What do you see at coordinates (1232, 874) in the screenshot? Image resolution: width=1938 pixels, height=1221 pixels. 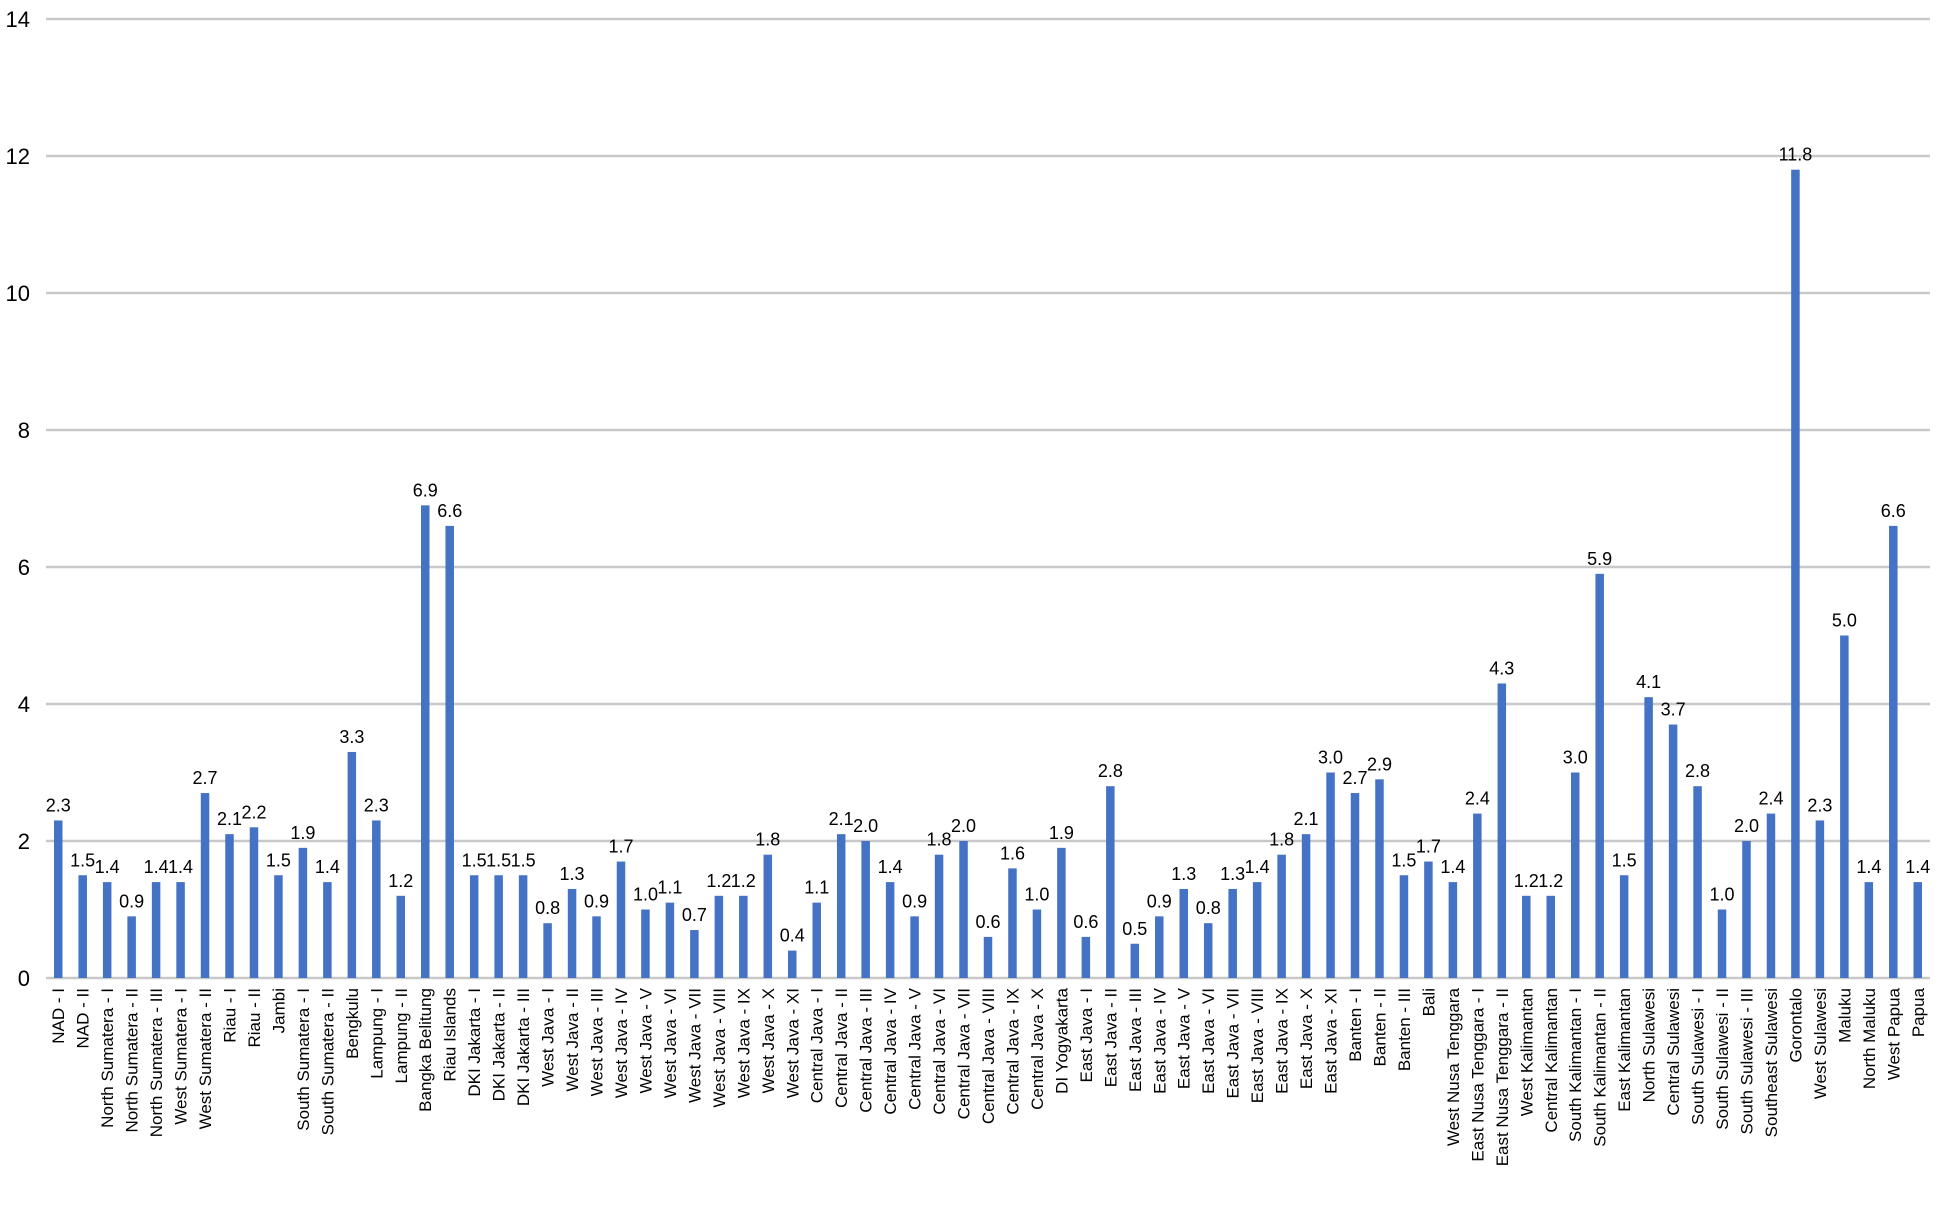 I see `data-label: 1.3` at bounding box center [1232, 874].